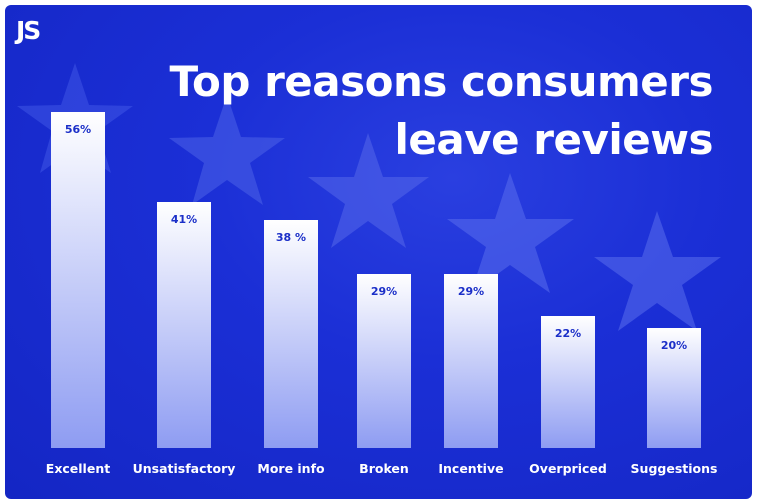  I want to click on category-label: Excellent, so click(78, 468).